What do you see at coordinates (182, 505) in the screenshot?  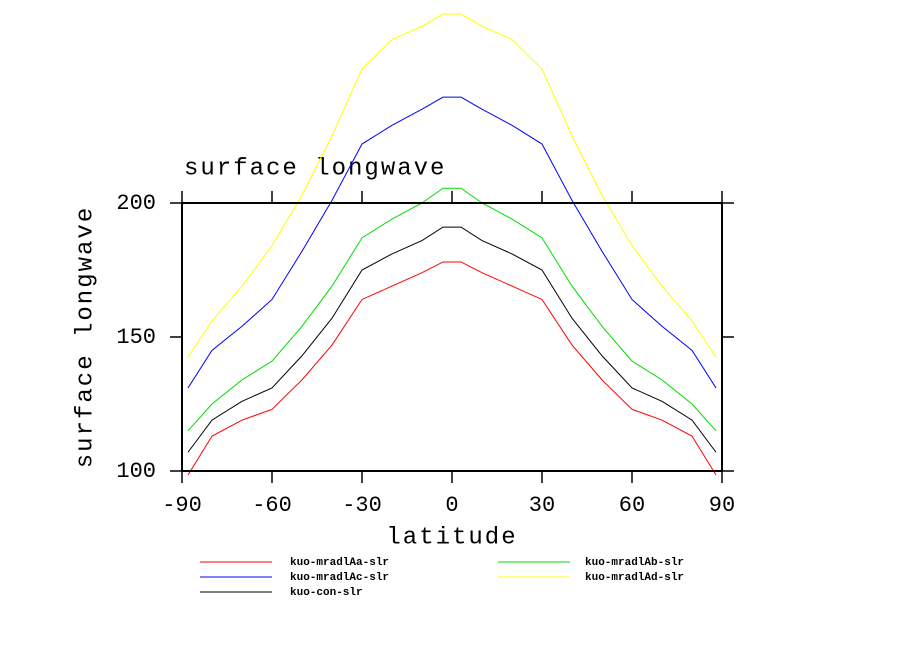 I see `x-tick-label: -90` at bounding box center [182, 505].